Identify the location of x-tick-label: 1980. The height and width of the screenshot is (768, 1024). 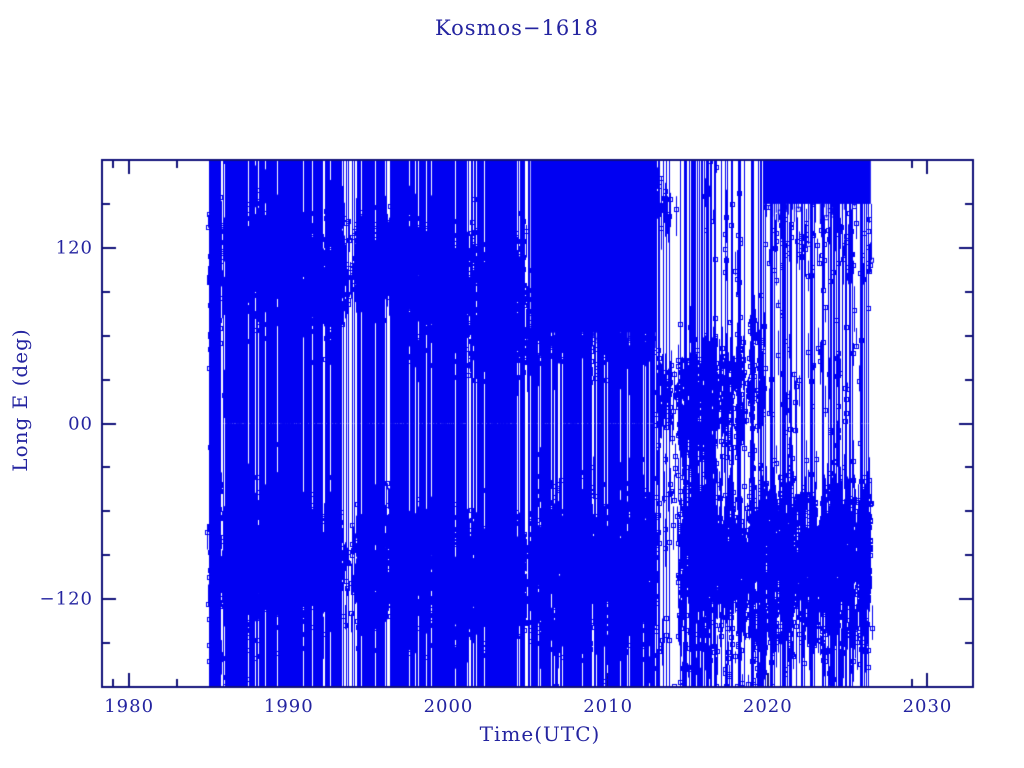
(129, 706).